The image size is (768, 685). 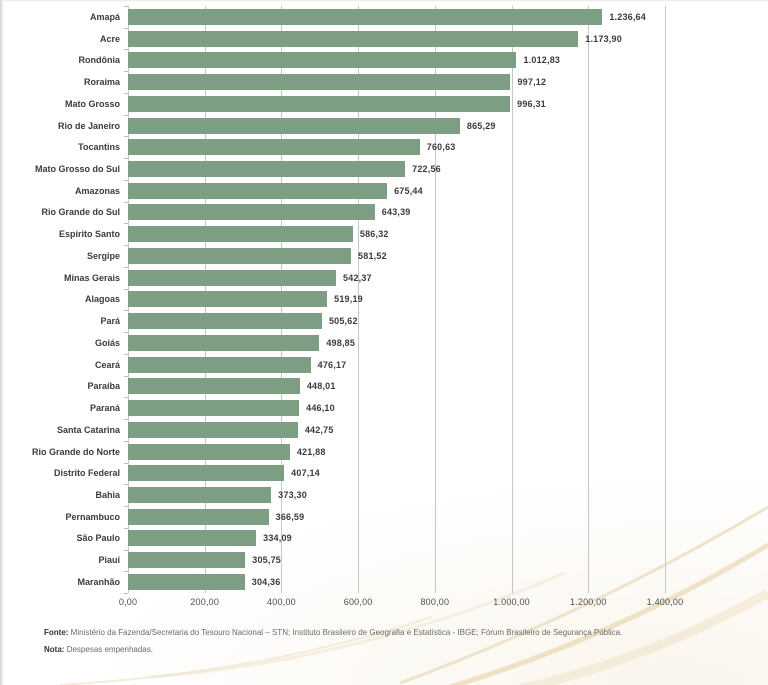 I want to click on value-label: 1.012,83, so click(x=542, y=60).